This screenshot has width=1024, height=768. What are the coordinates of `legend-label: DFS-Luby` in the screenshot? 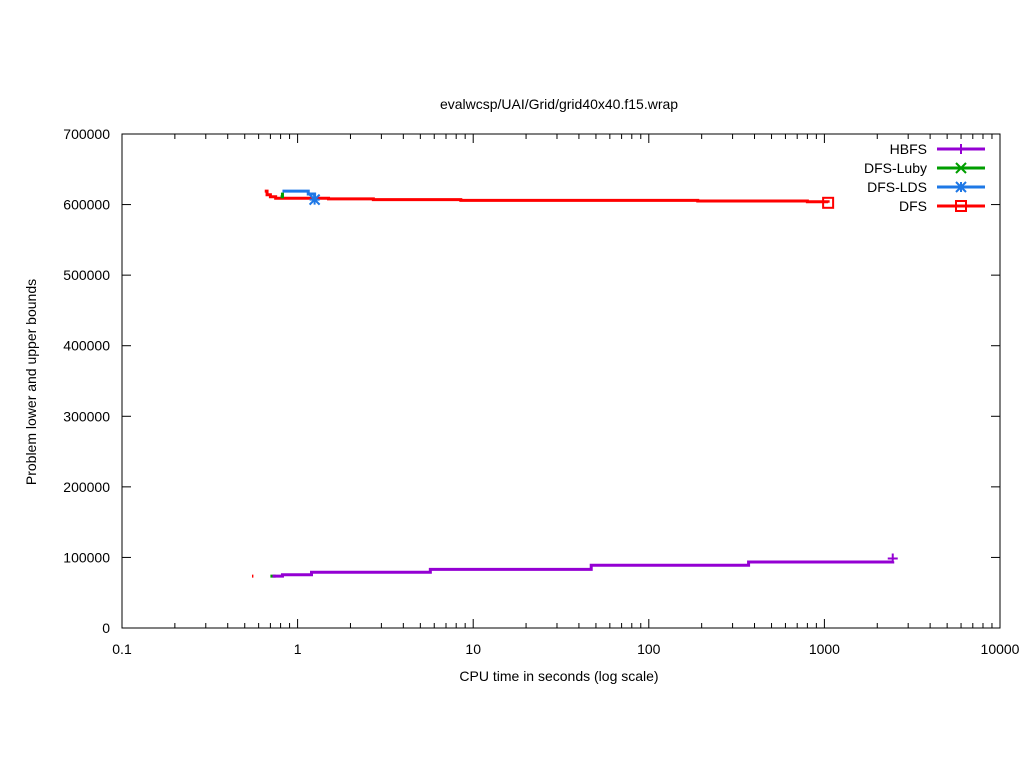 It's located at (895, 168).